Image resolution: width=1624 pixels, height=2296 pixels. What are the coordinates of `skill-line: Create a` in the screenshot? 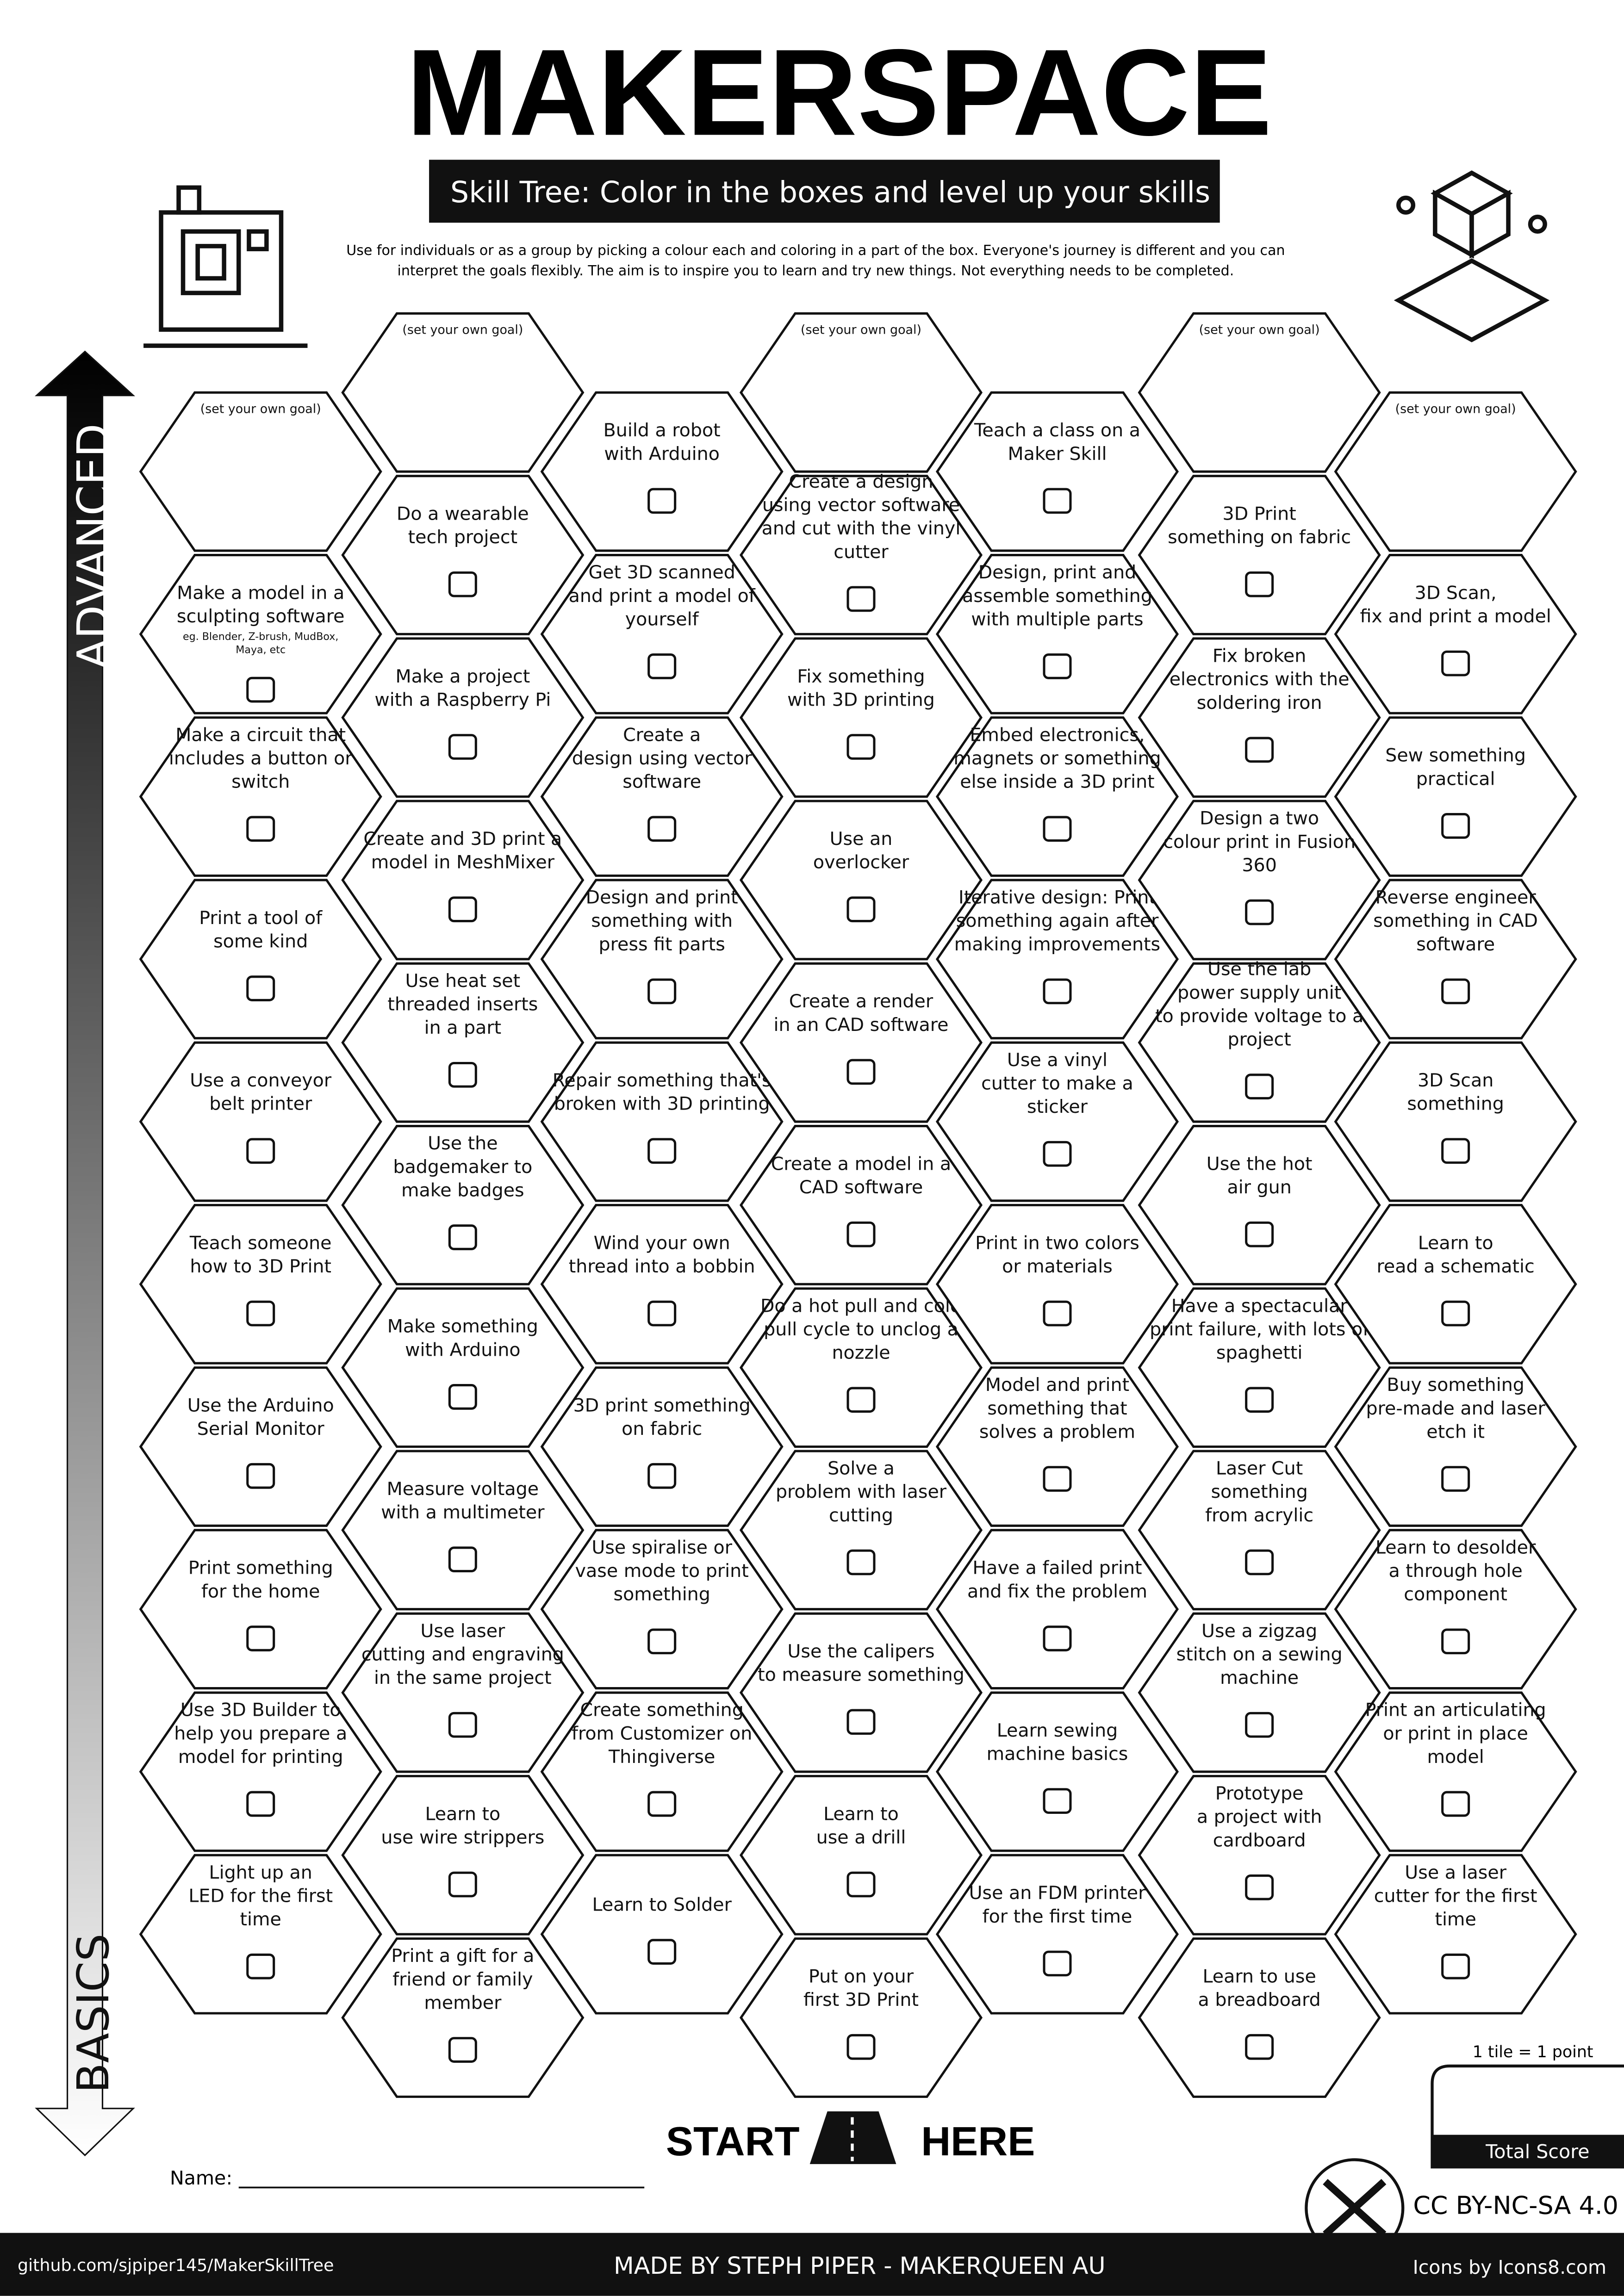 It's located at (662, 735).